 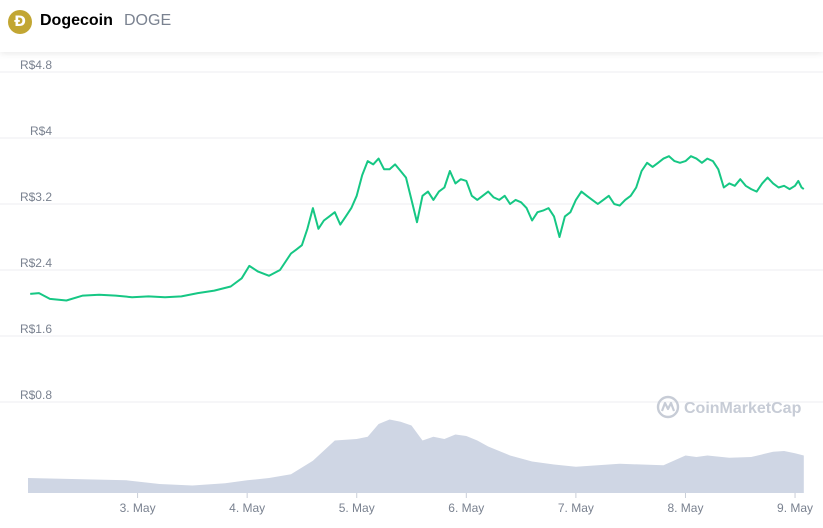 What do you see at coordinates (685, 508) in the screenshot?
I see `x-tick-label: 8. May` at bounding box center [685, 508].